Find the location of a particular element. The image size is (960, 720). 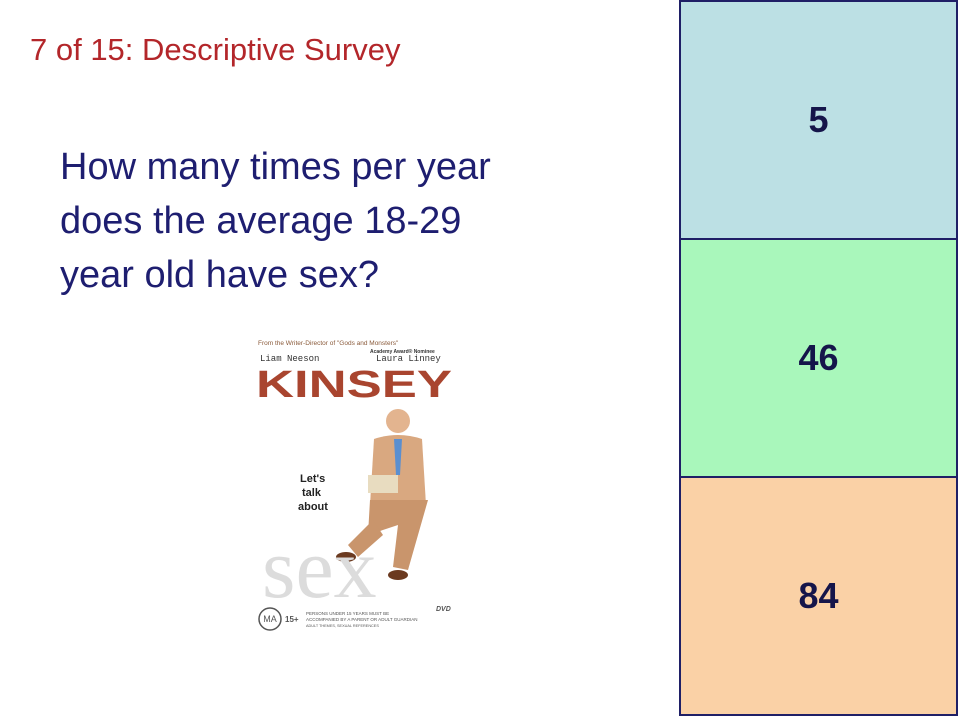

question-line: How many times per year is located at coordinates (275, 167).